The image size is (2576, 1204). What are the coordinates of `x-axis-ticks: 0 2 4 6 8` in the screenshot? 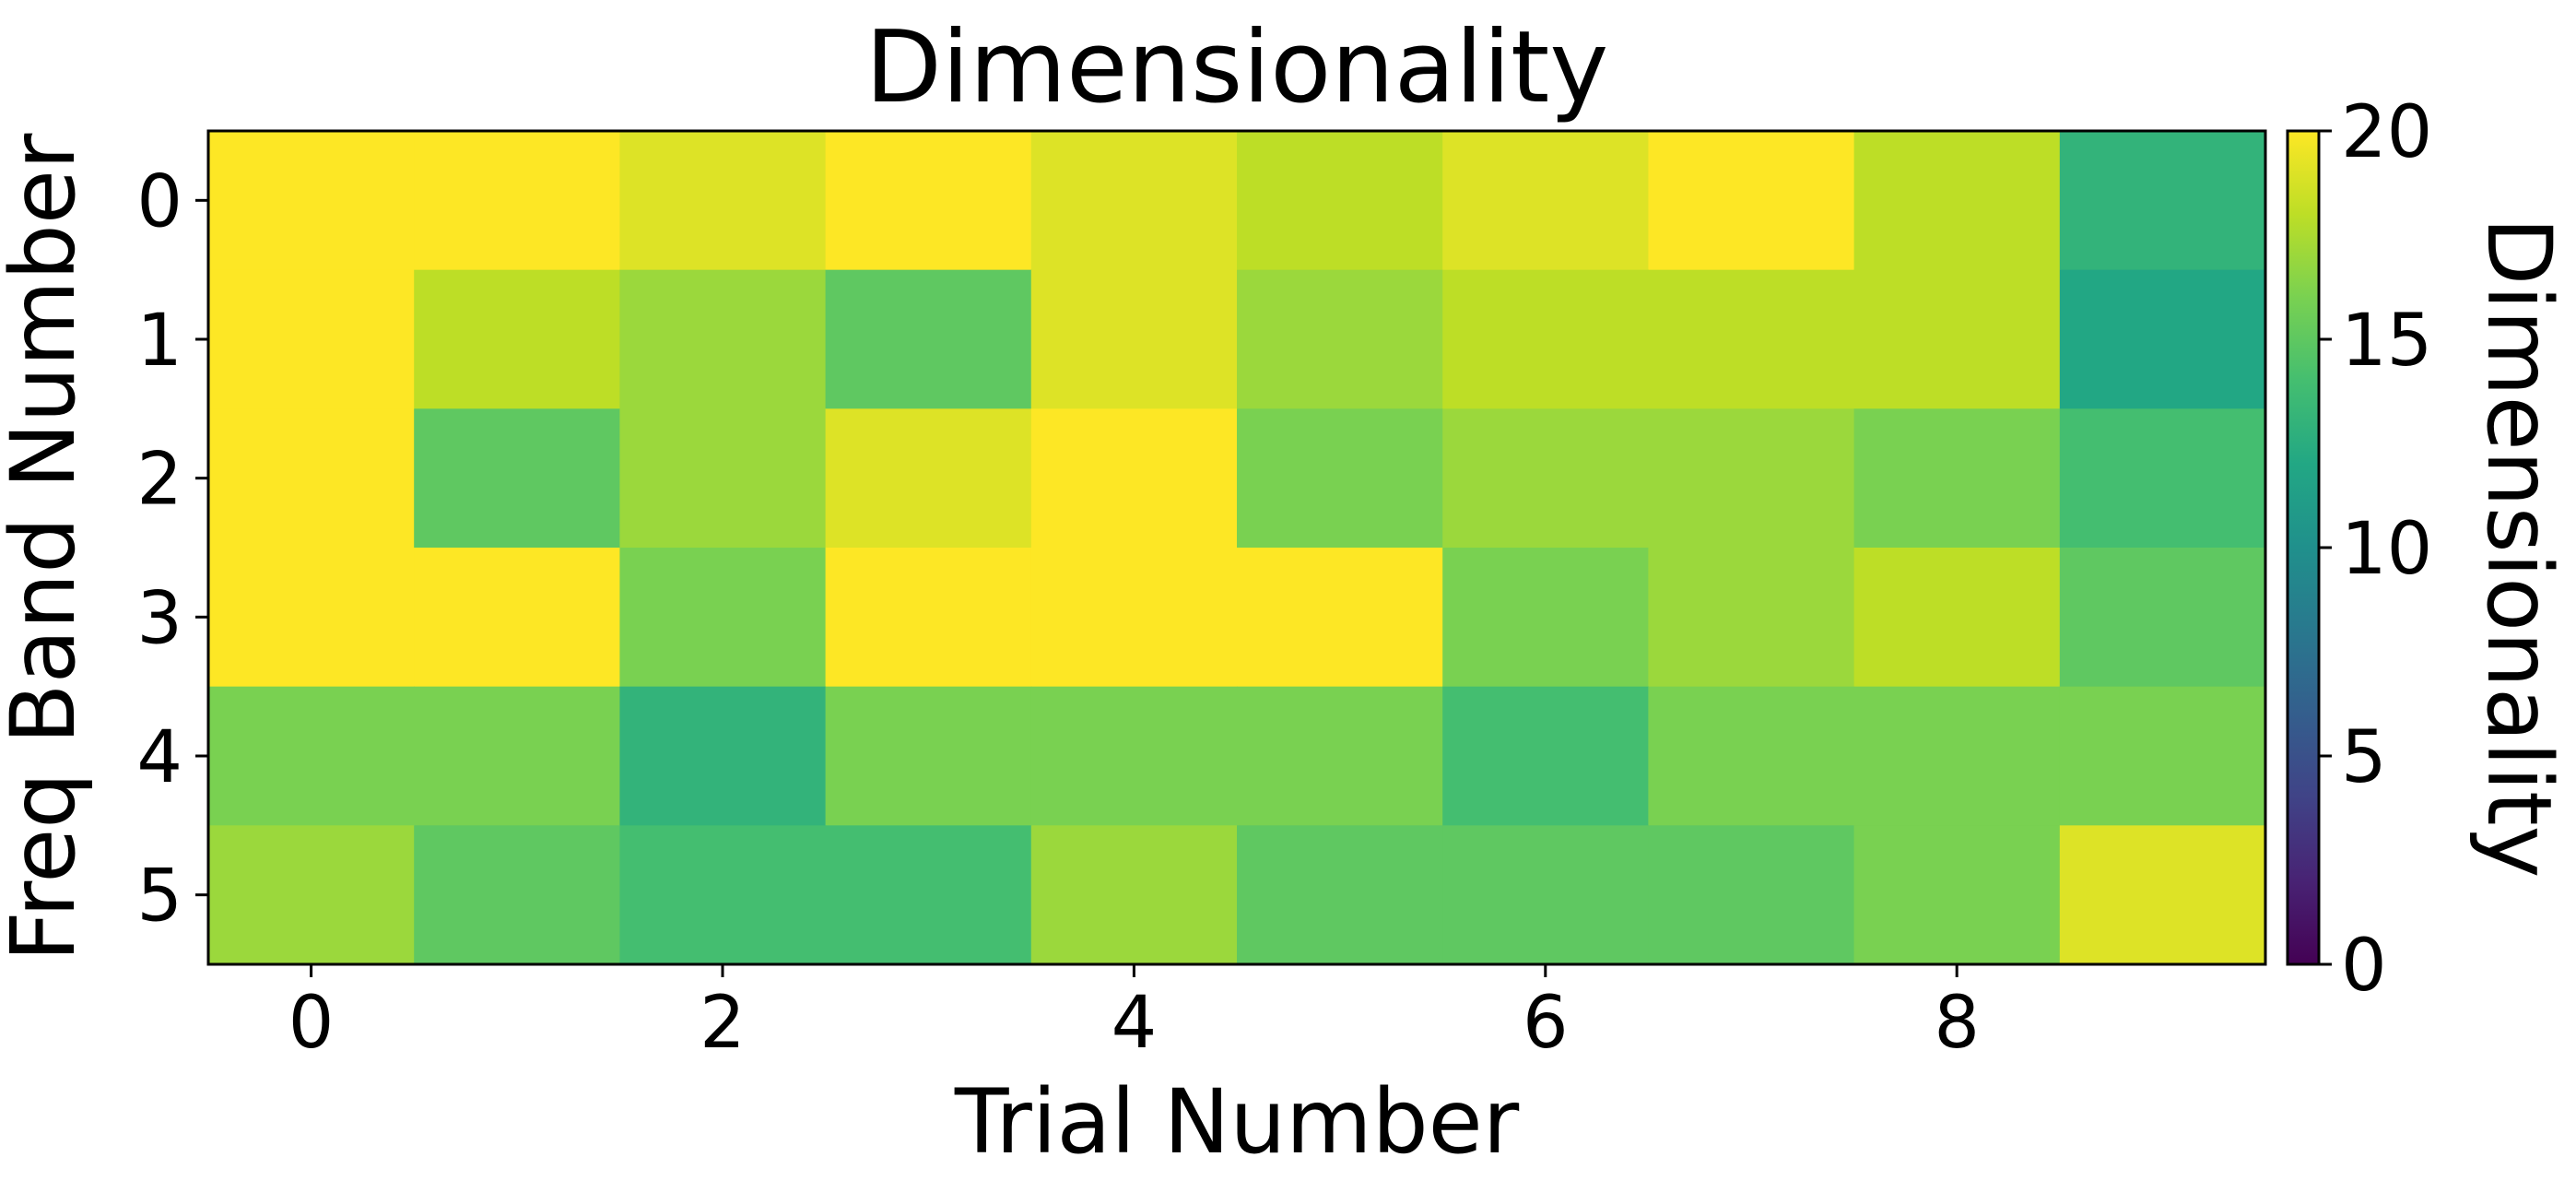 It's located at (1134, 1014).